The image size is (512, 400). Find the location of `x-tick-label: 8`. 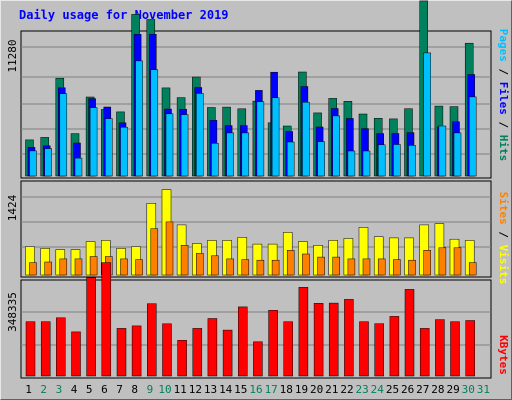

x-tick-label: 8 is located at coordinates (134, 389).